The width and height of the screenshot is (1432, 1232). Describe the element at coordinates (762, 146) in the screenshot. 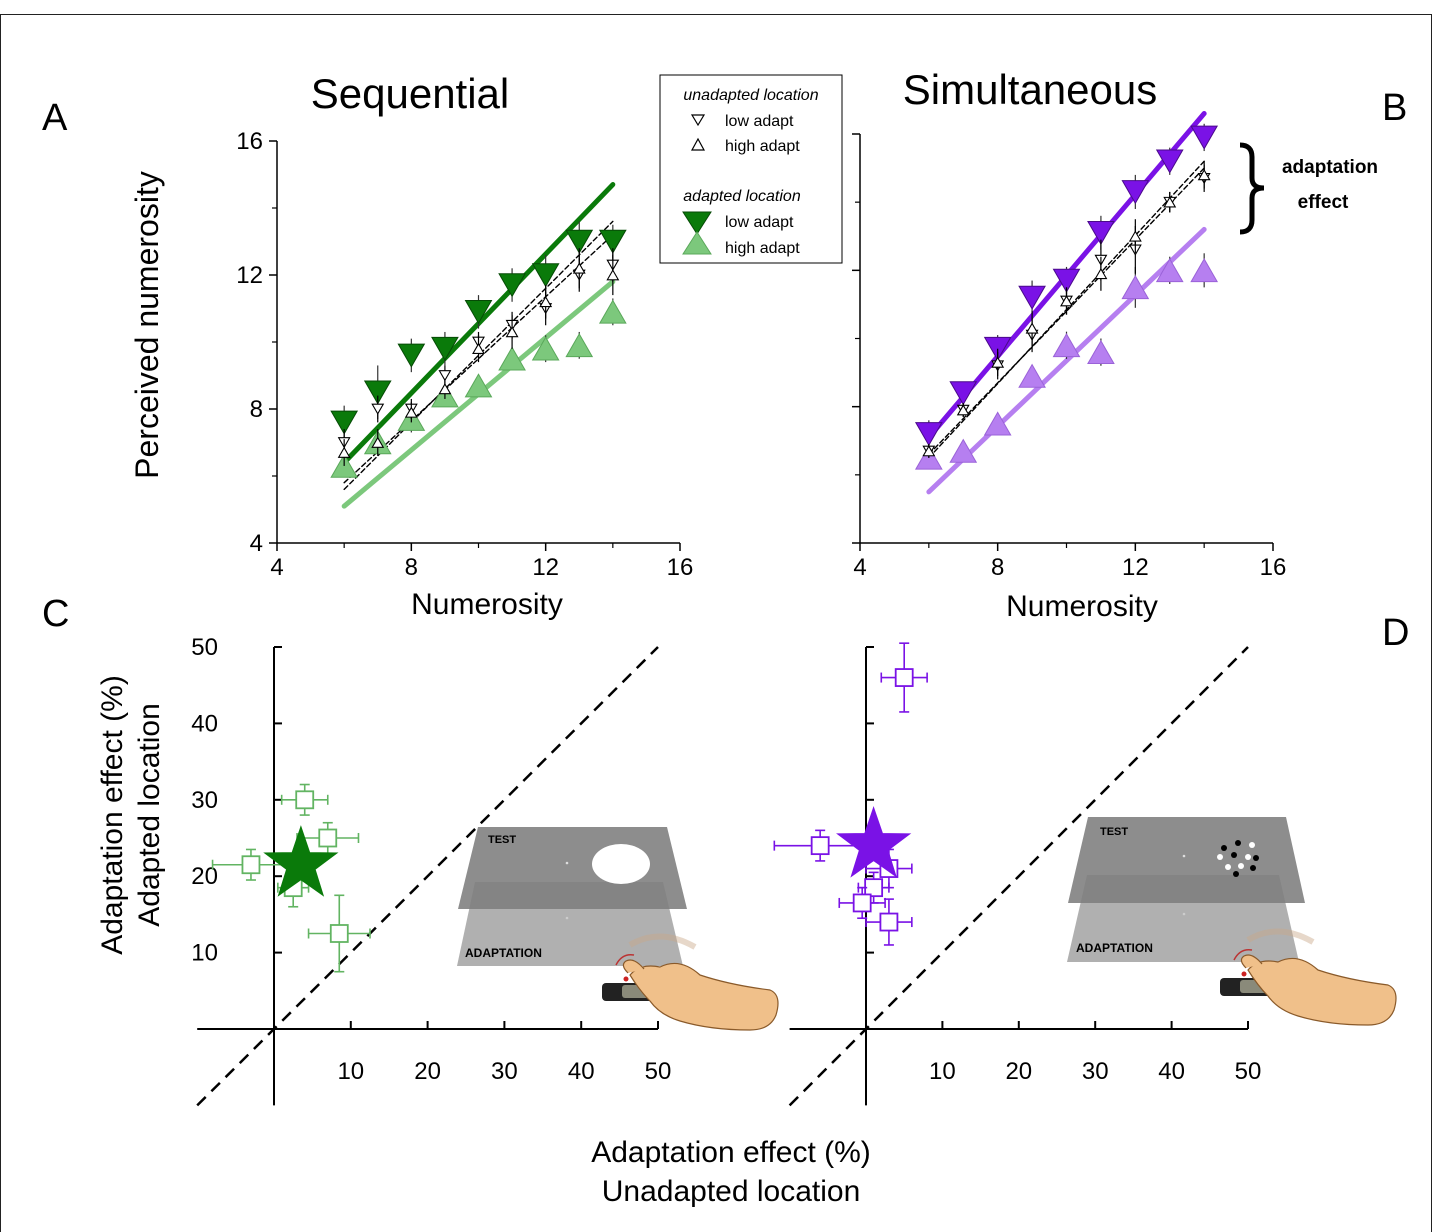

I see `legend-group1-item2: high adapt` at that location.